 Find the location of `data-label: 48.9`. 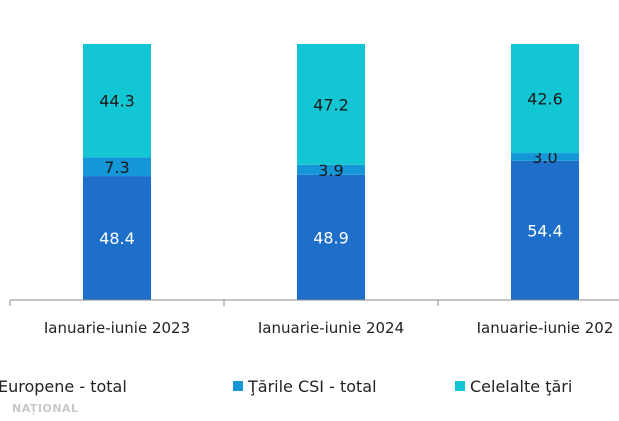

data-label: 48.9 is located at coordinates (331, 237).